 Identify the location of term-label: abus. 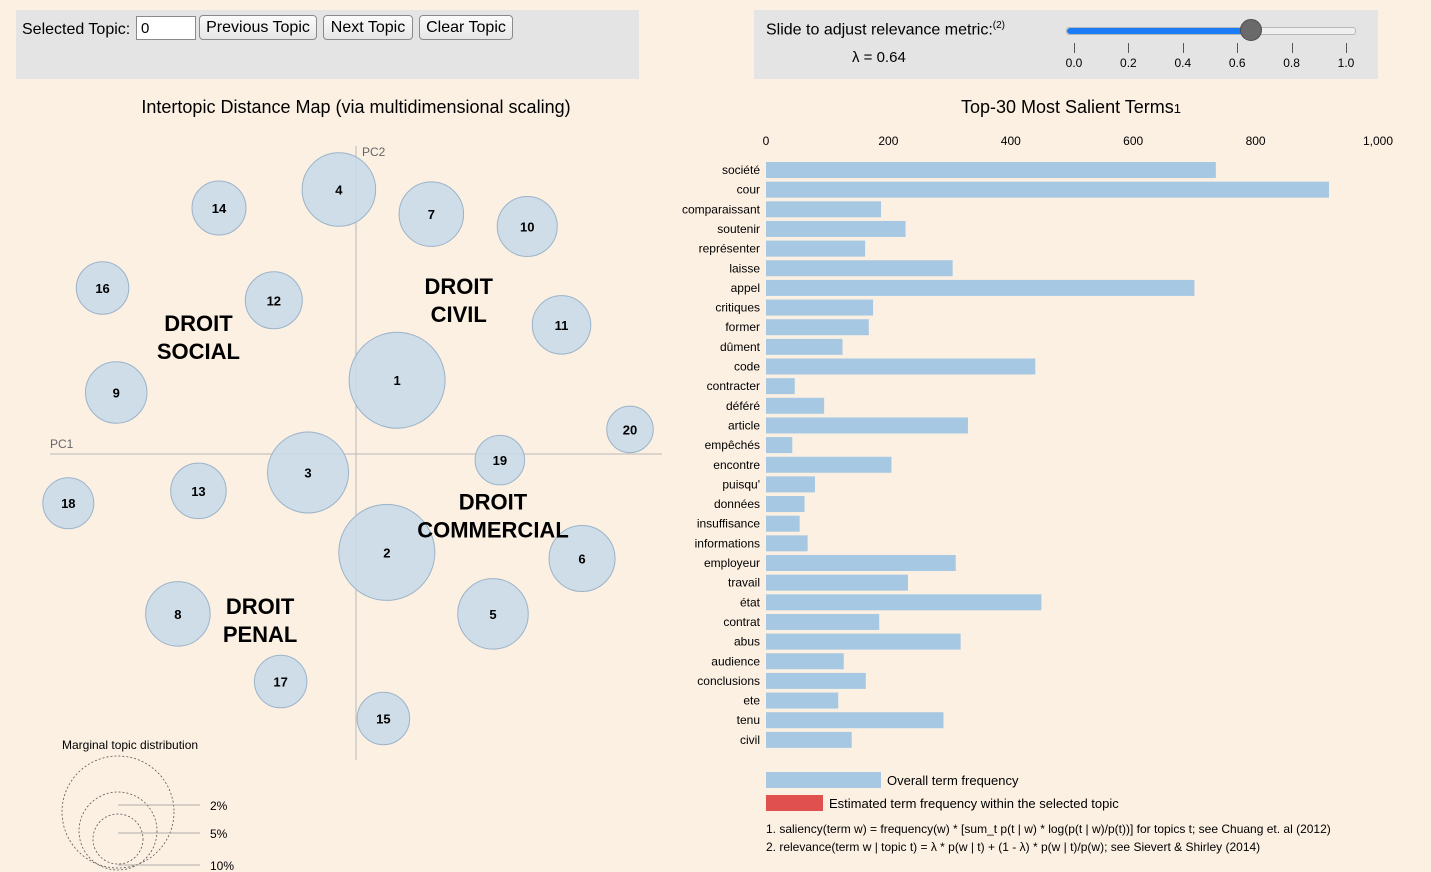
(747, 642).